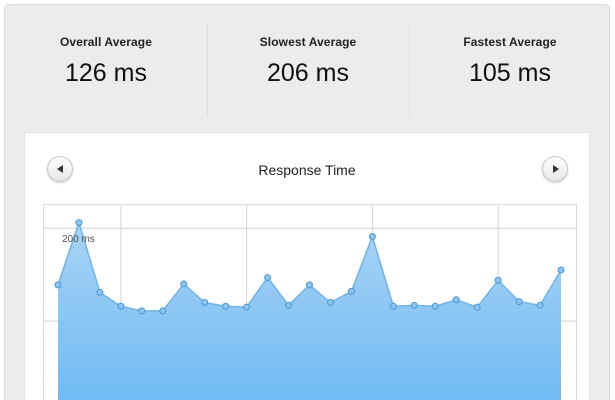  Describe the element at coordinates (78, 239) in the screenshot. I see `y-tick-label: 200 ms` at that location.